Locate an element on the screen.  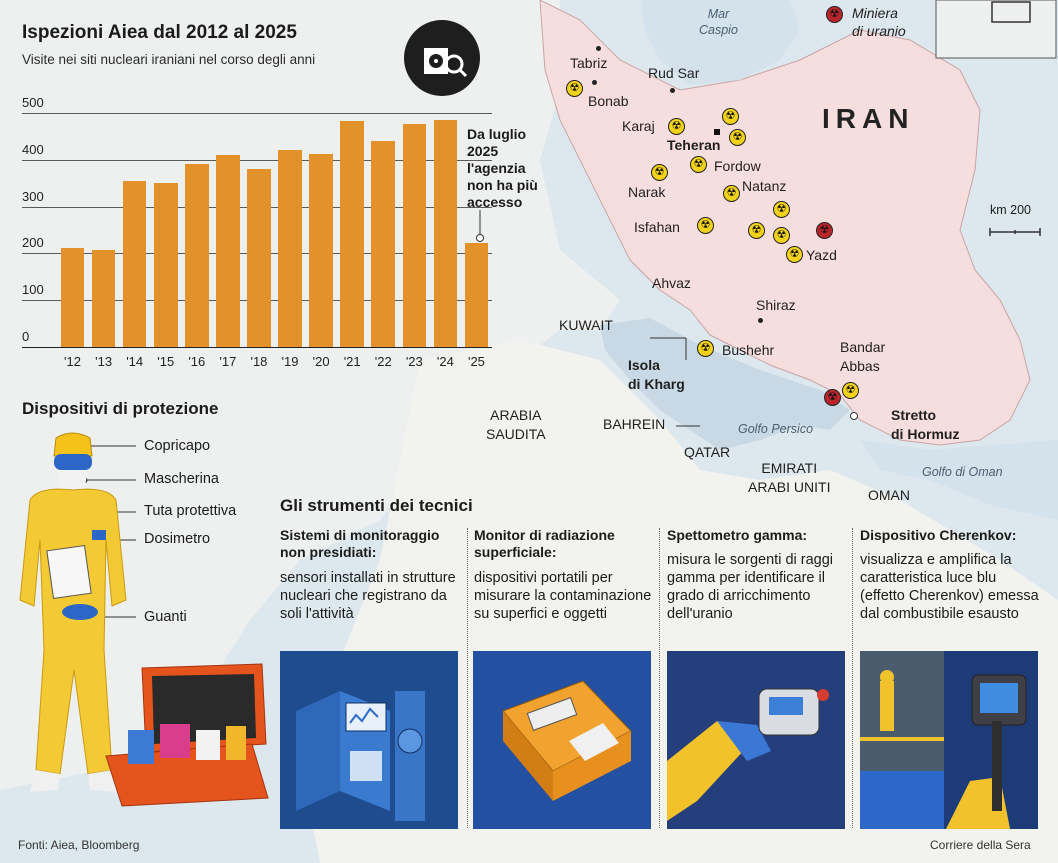
city-tabriz: Tabriz is located at coordinates (589, 63).